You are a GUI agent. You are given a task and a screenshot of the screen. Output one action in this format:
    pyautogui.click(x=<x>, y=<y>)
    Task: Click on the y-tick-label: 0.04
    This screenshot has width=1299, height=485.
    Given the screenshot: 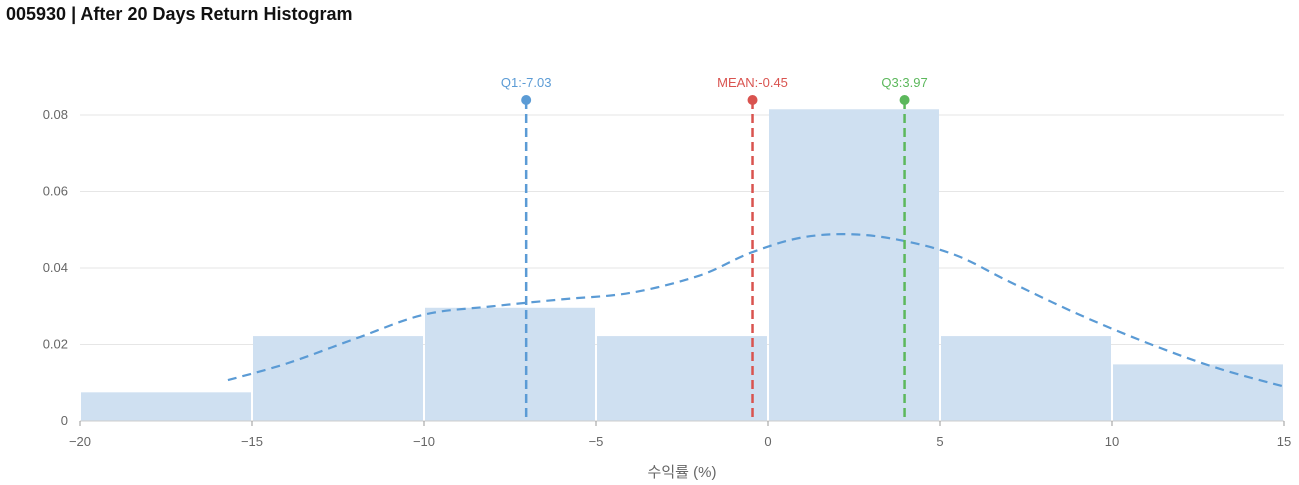 What is the action you would take?
    pyautogui.click(x=55, y=267)
    